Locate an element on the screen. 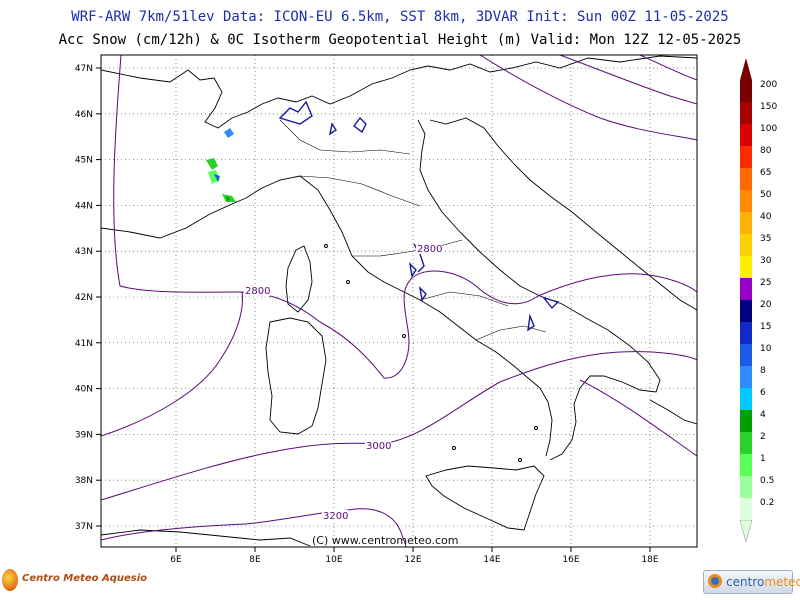 The height and width of the screenshot is (600, 800). alpine-border is located at coordinates (442, 92).